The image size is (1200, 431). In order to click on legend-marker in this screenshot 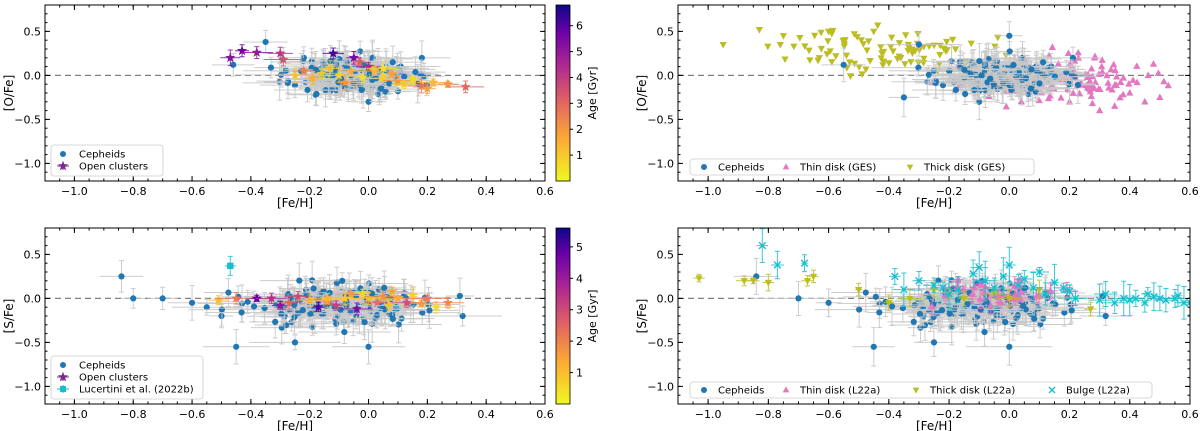, I will do `click(786, 389)`.